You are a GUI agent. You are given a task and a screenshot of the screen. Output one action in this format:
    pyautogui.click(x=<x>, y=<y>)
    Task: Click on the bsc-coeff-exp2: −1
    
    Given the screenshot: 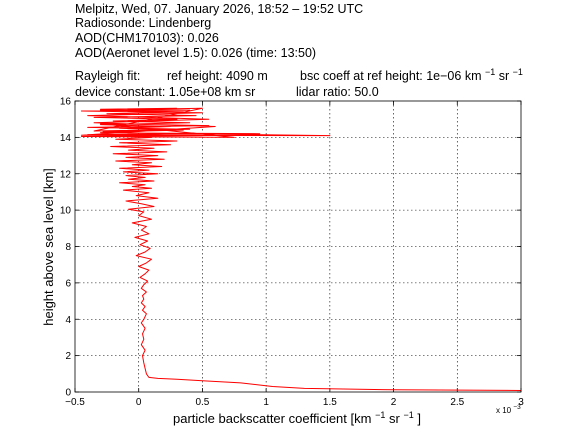 What is the action you would take?
    pyautogui.click(x=518, y=72)
    